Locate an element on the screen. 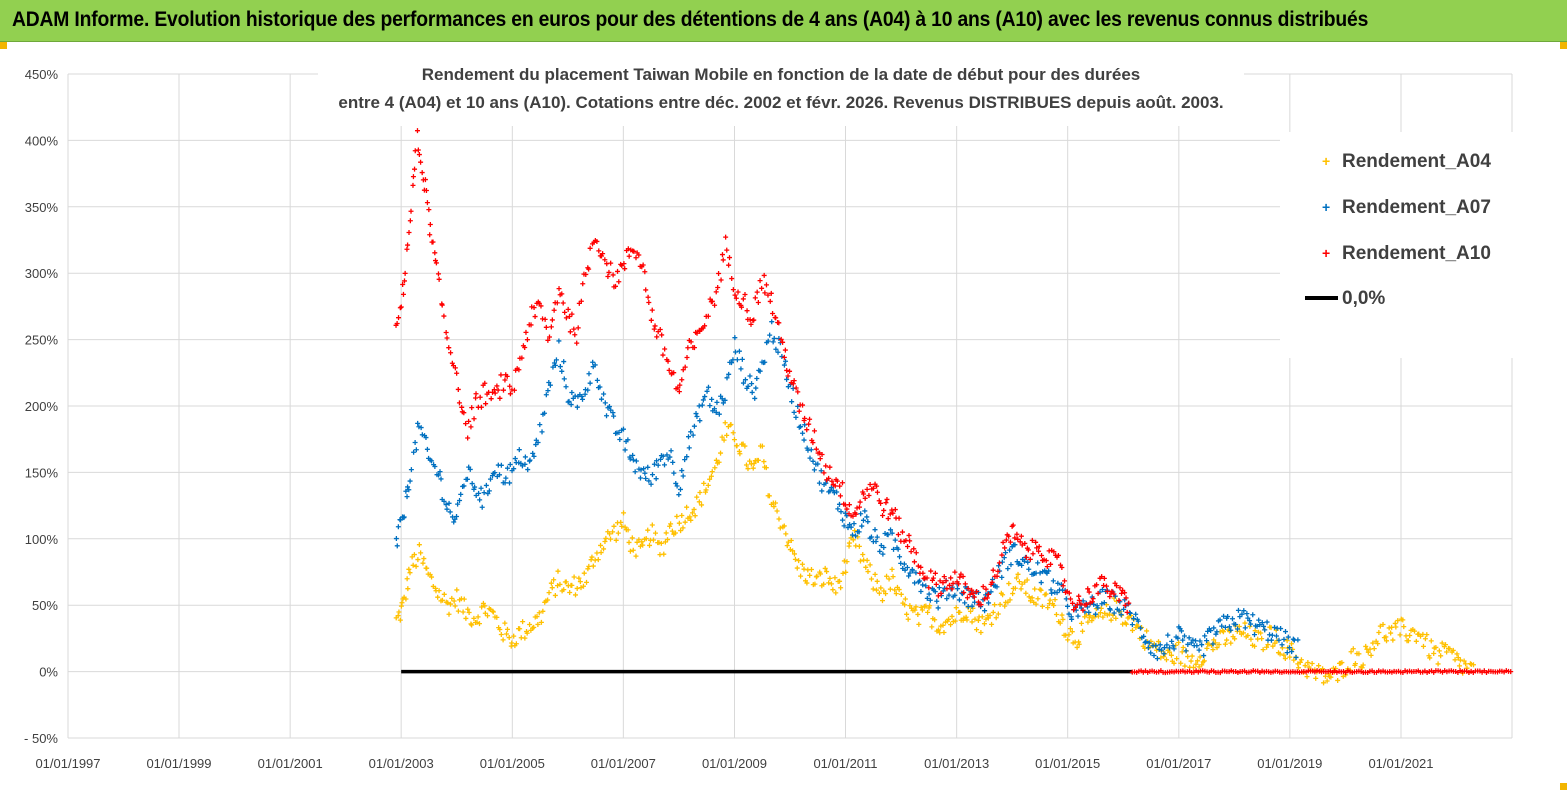  corner-marker-right is located at coordinates (1563, 45).